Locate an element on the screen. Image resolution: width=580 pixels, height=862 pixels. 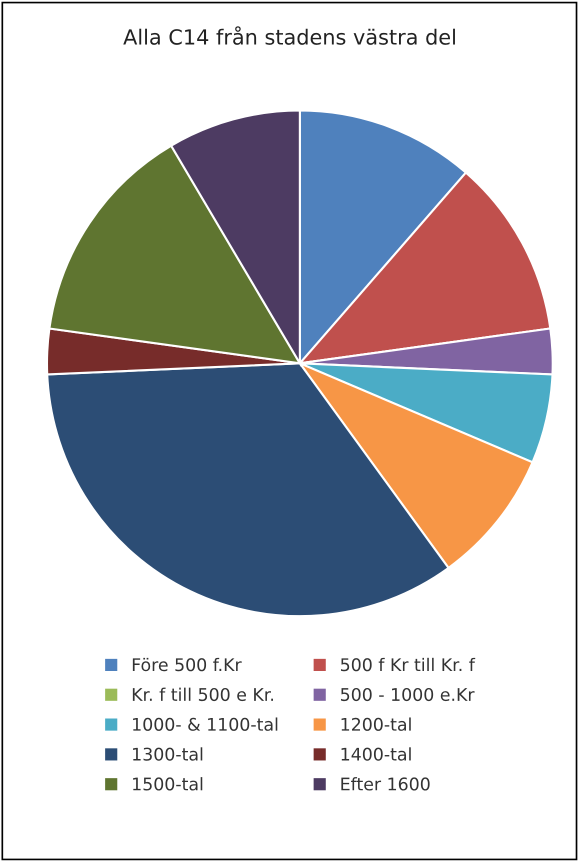
legend-label: 500 - 1000 e.Kr is located at coordinates (408, 695).